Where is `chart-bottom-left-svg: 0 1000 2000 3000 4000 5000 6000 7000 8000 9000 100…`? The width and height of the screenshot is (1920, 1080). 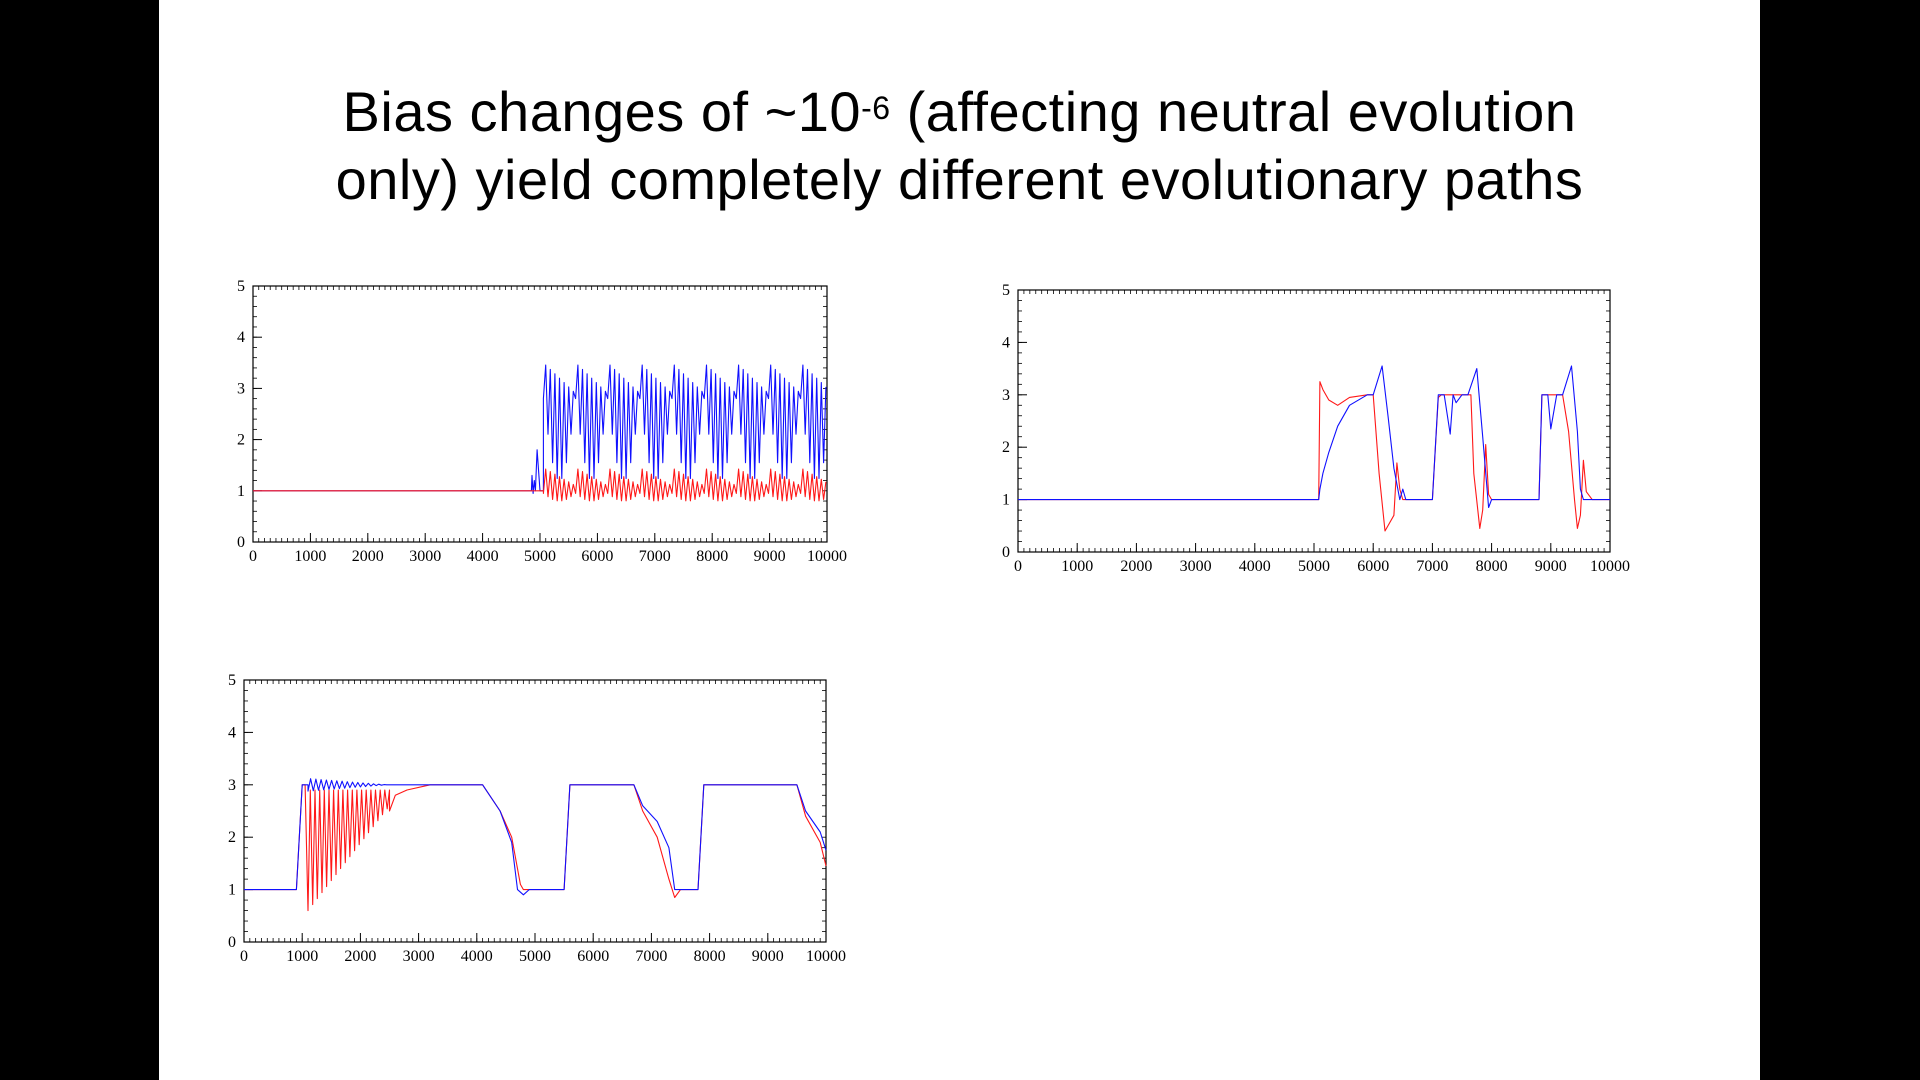 chart-bottom-left-svg: 0 1000 2000 3000 4000 5000 6000 7000 8000 9000 100… is located at coordinates (537, 818).